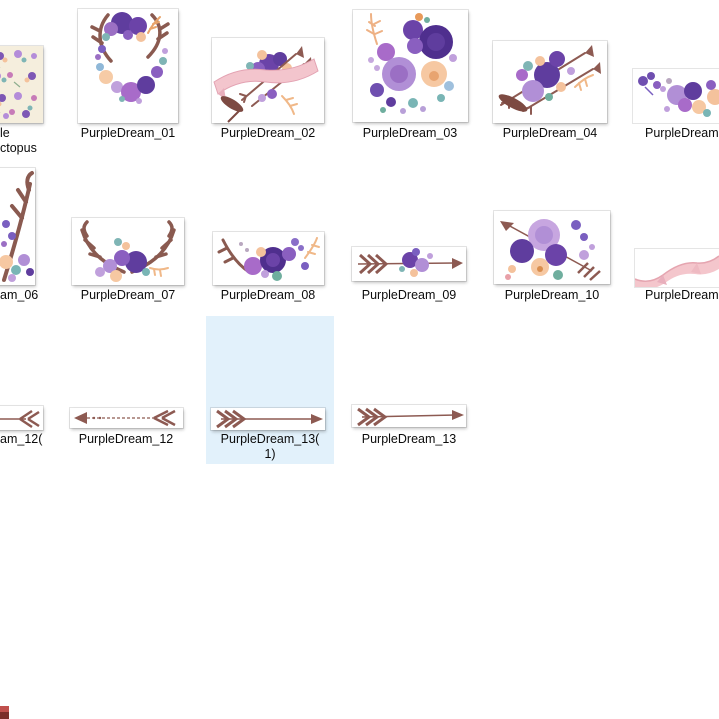  What do you see at coordinates (270, 446) in the screenshot?
I see `file-label: PurpleDream_13( 1)` at bounding box center [270, 446].